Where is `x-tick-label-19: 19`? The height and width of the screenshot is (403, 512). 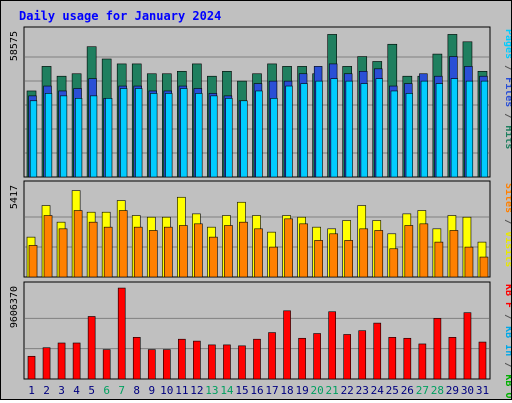 x-tick-label-19: 19 is located at coordinates (301, 390).